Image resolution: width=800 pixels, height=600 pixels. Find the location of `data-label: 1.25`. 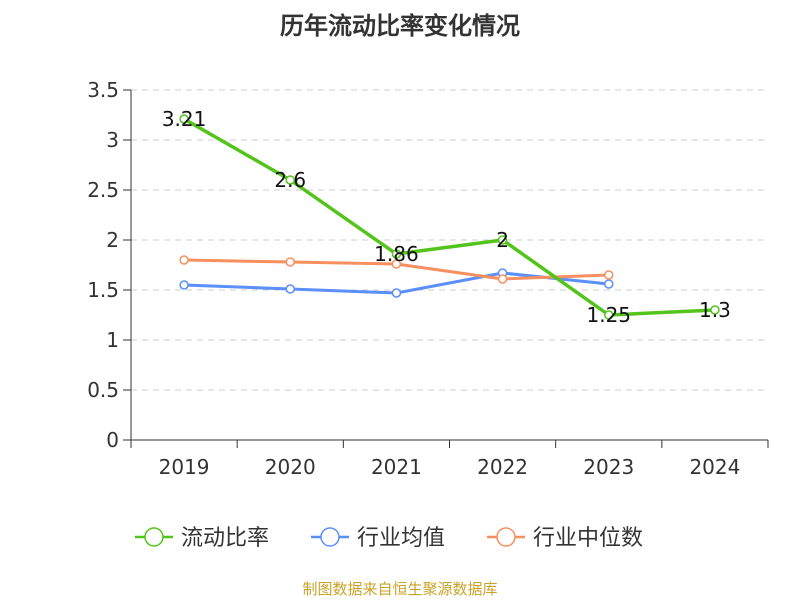

data-label: 1.25 is located at coordinates (608, 315).